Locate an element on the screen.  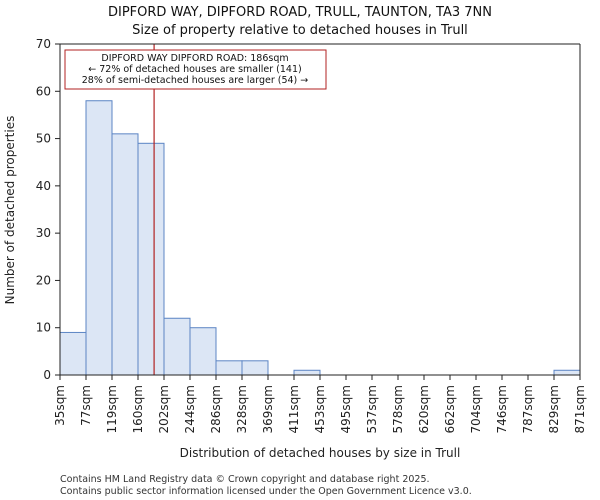
bar-202sqm is located at coordinates (177, 346).